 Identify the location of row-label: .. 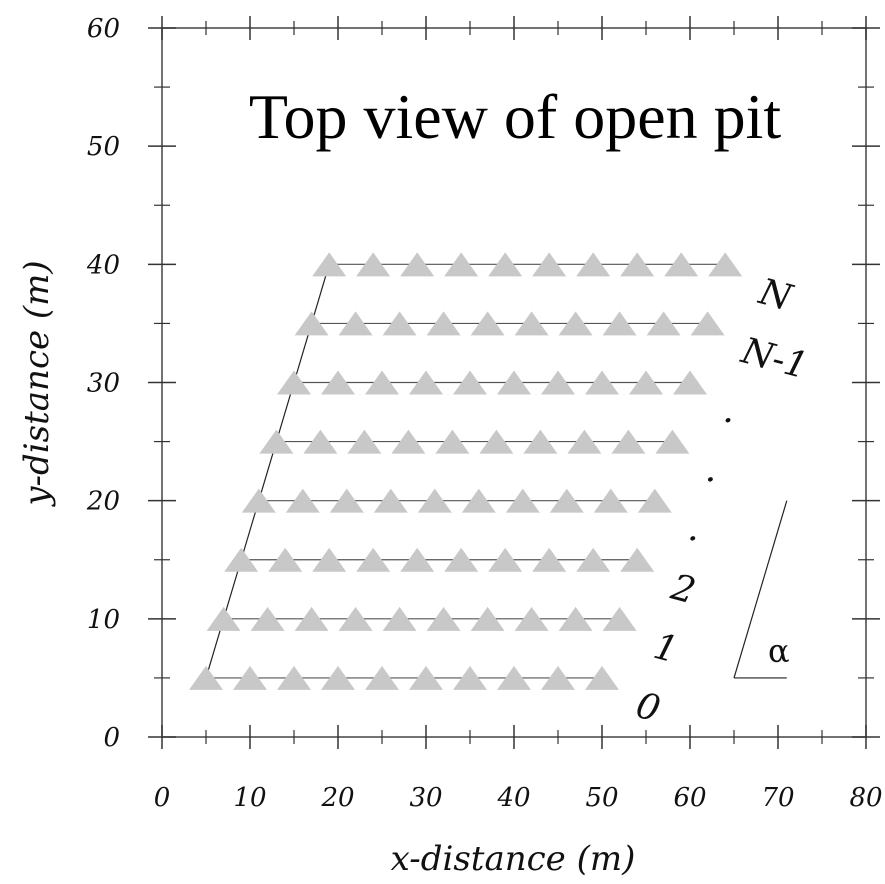
(731, 411).